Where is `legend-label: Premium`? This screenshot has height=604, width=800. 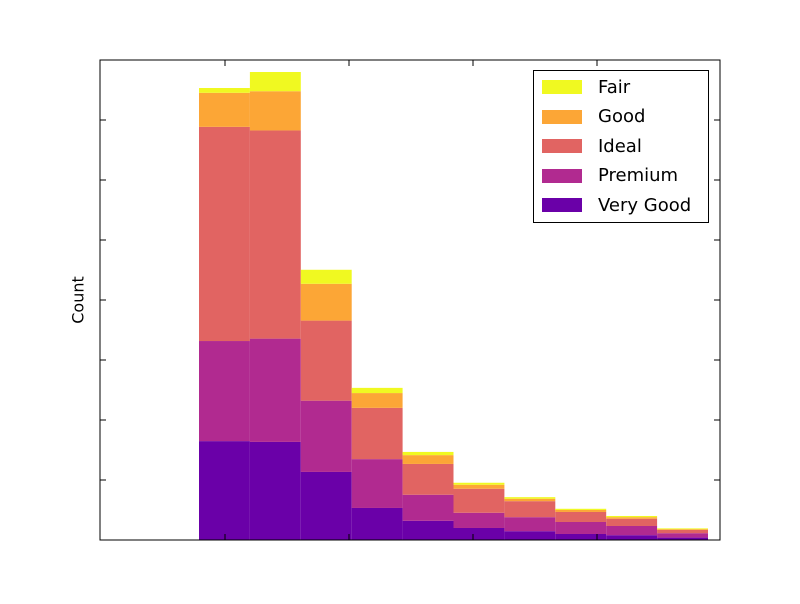 legend-label: Premium is located at coordinates (638, 175).